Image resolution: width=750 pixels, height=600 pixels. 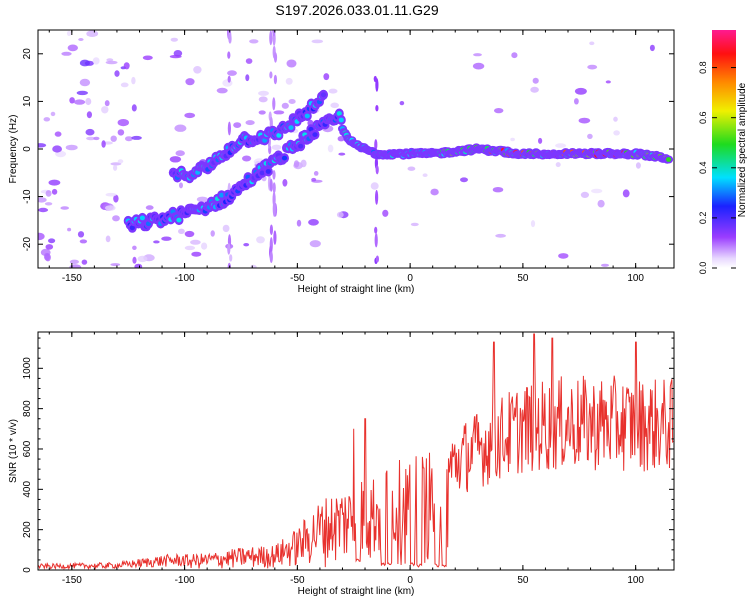 I want to click on y-tick-label: 600, so click(x=27, y=448).